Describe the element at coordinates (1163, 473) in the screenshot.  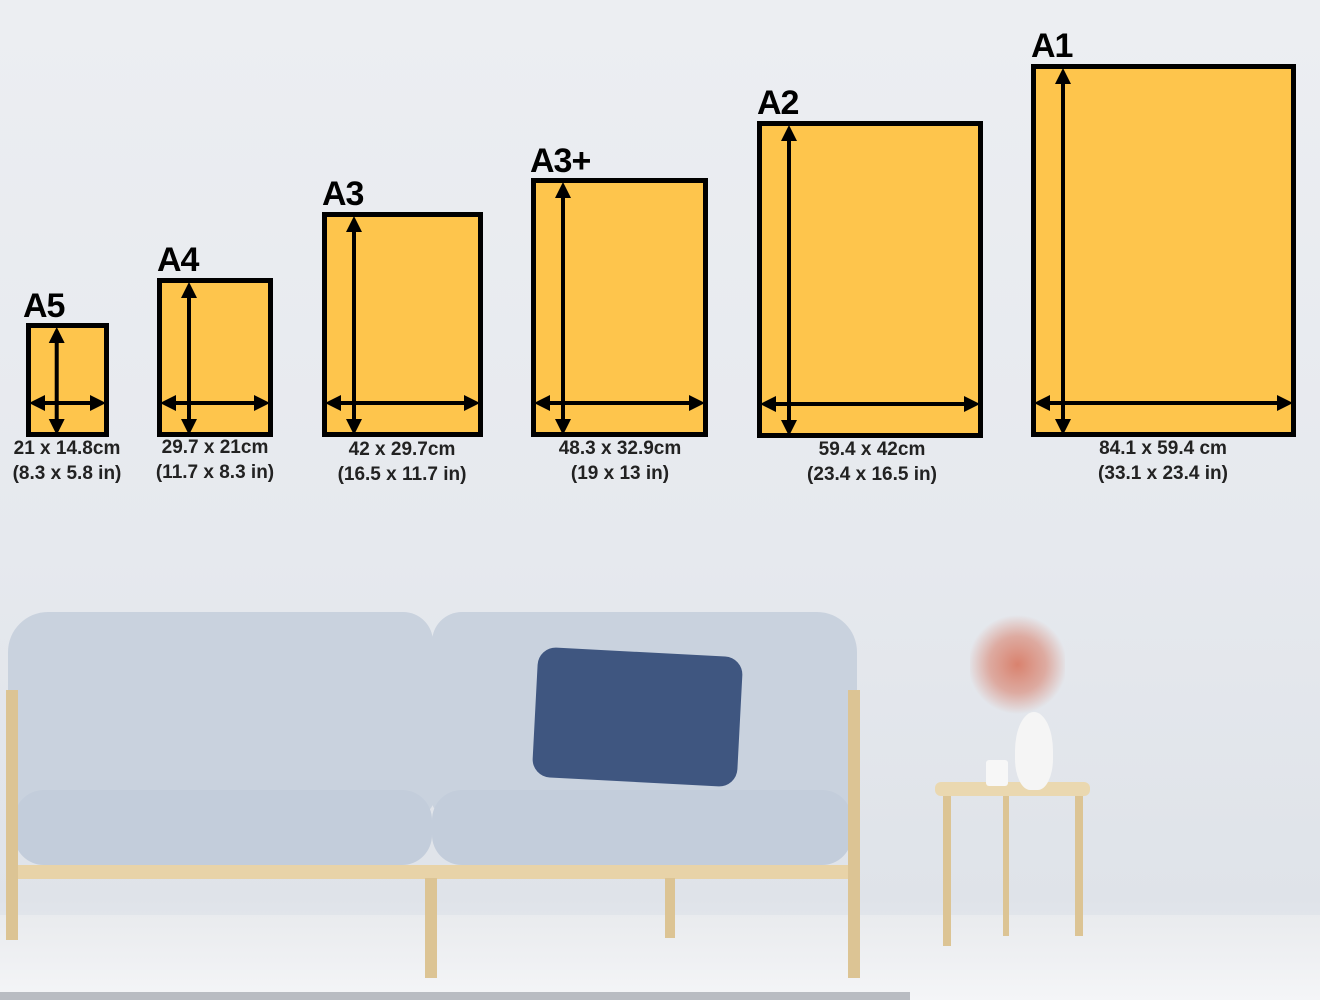
I see `caption-in: (33.1 x 23.4 in)` at that location.